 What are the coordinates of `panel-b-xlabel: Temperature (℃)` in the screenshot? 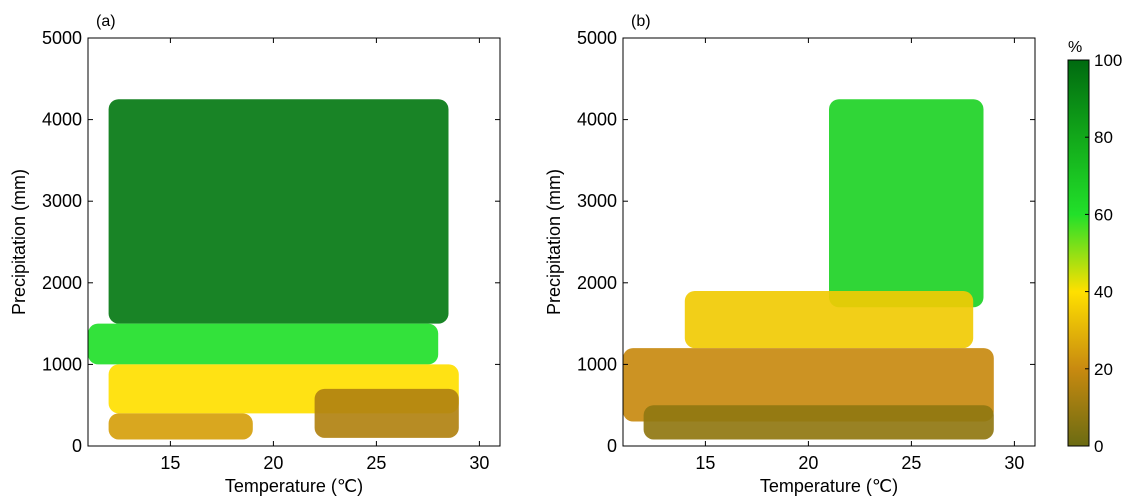 It's located at (829, 486).